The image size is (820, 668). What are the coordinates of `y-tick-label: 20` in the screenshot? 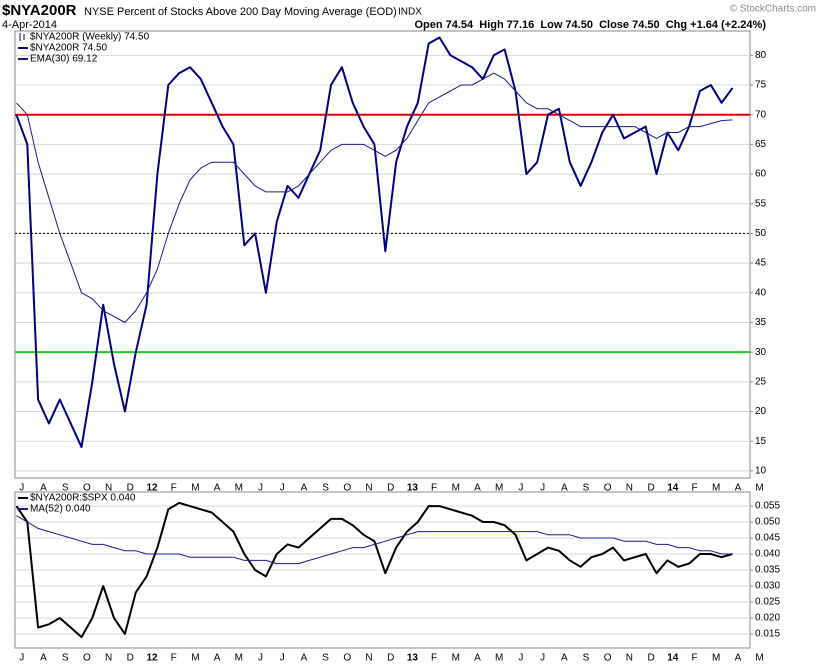 It's located at (761, 411).